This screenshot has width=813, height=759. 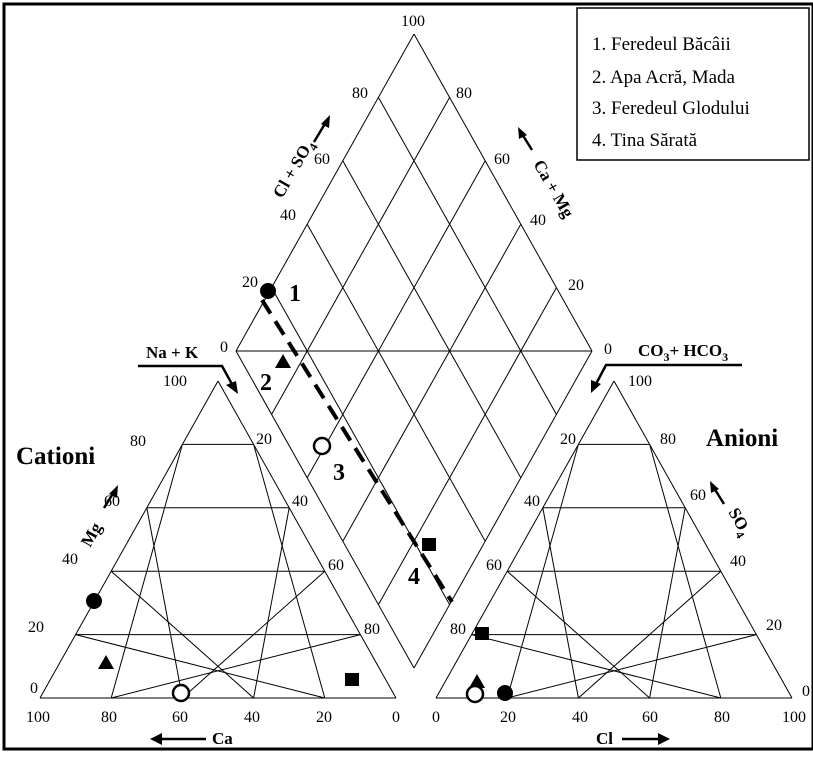 I want to click on anion-left-tick-80: 80, so click(x=458, y=629).